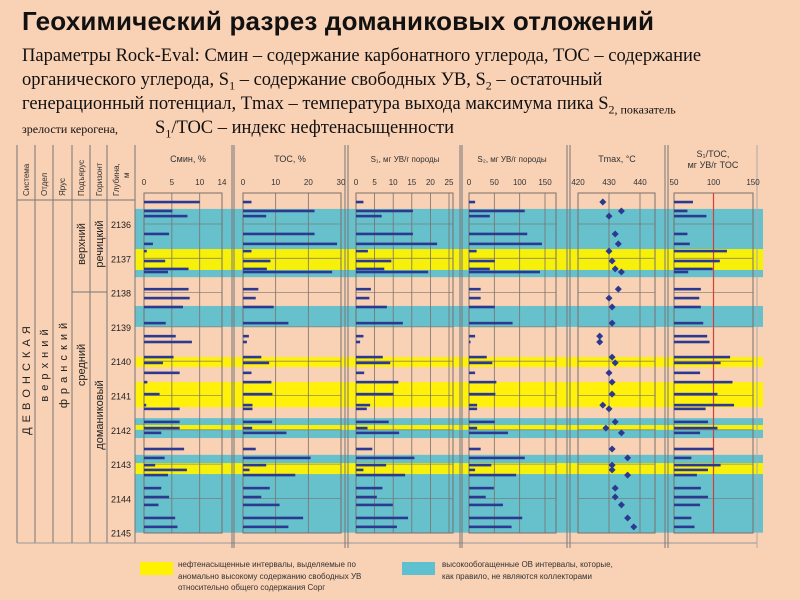  What do you see at coordinates (356, 182) in the screenshot?
I see `tick-label-s1: 0` at bounding box center [356, 182].